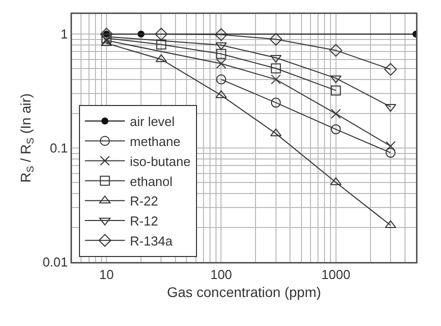  Describe the element at coordinates (144, 221) in the screenshot. I see `legend-label: R-12` at that location.